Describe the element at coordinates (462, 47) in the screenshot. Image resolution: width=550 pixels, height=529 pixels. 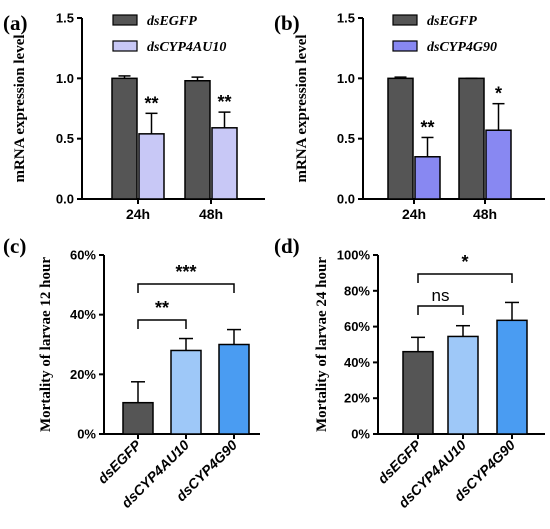
I see `legend-label: dsCYP4G90` at that location.